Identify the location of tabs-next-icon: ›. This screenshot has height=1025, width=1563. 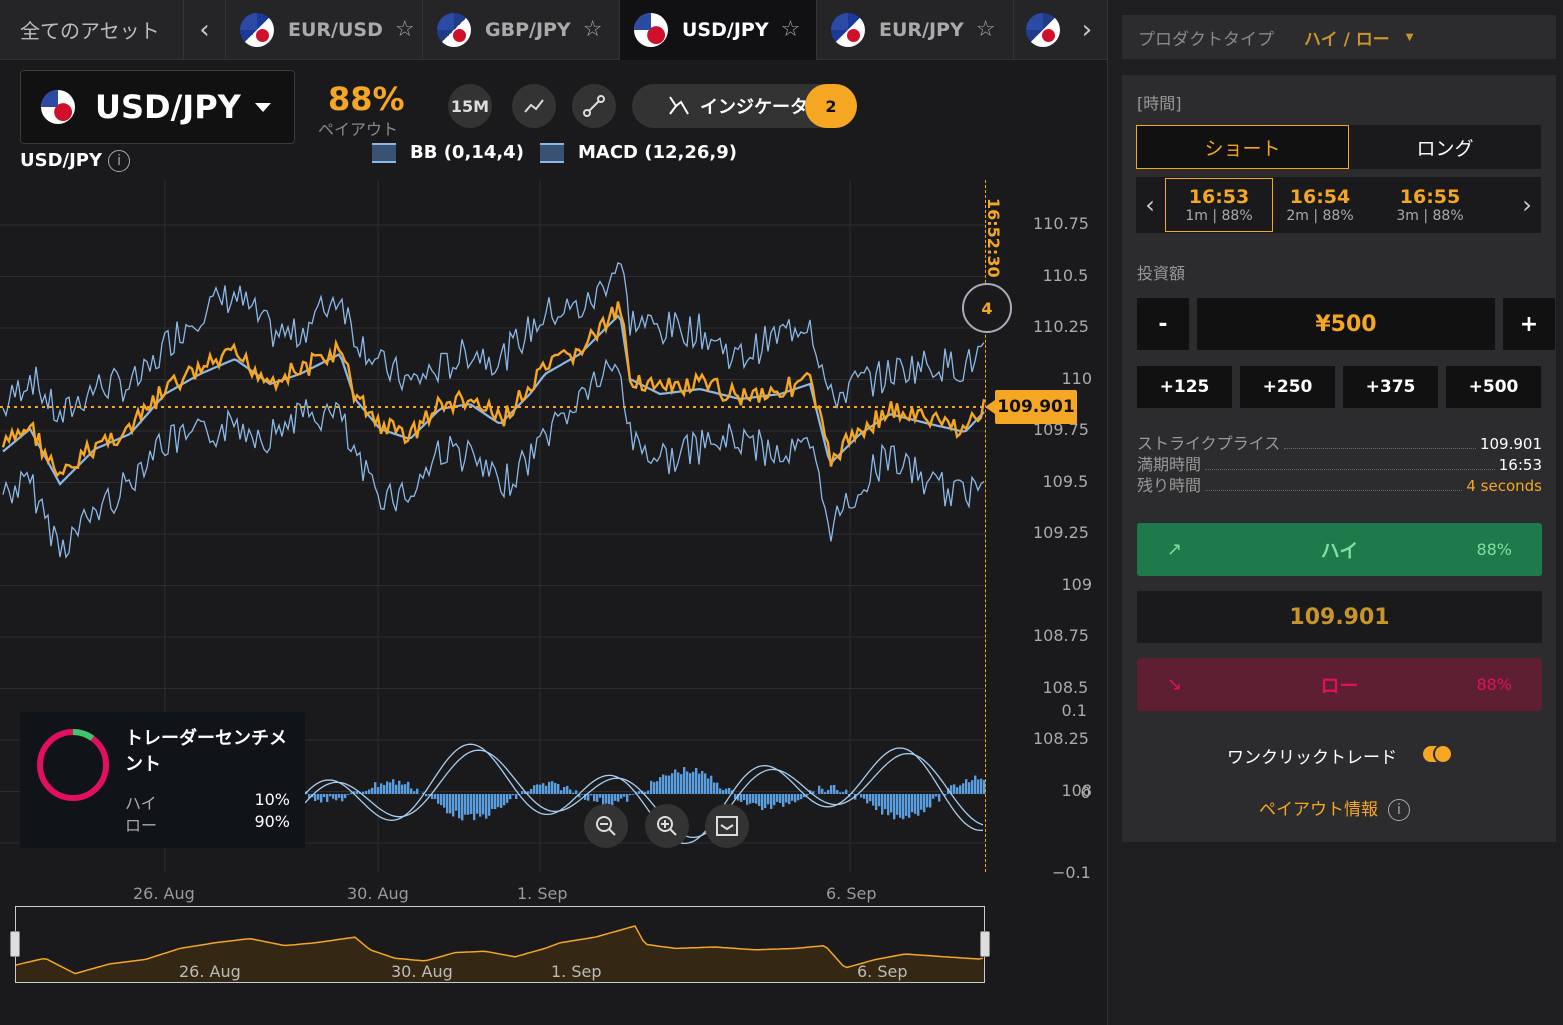
(1087, 29).